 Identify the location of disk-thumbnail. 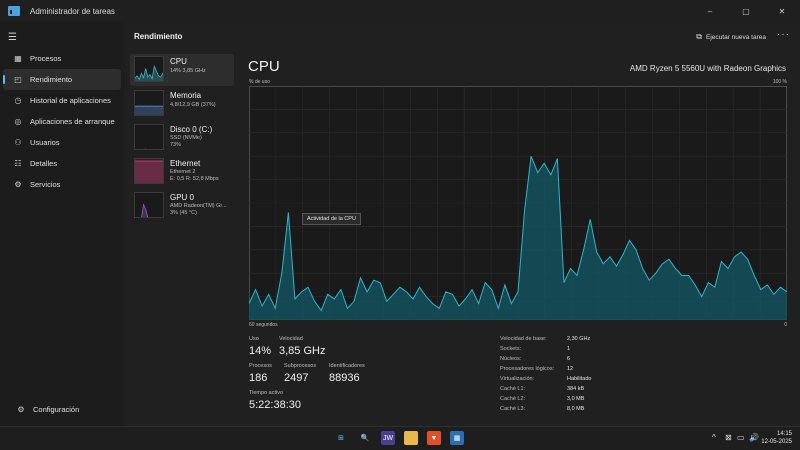
(149, 137).